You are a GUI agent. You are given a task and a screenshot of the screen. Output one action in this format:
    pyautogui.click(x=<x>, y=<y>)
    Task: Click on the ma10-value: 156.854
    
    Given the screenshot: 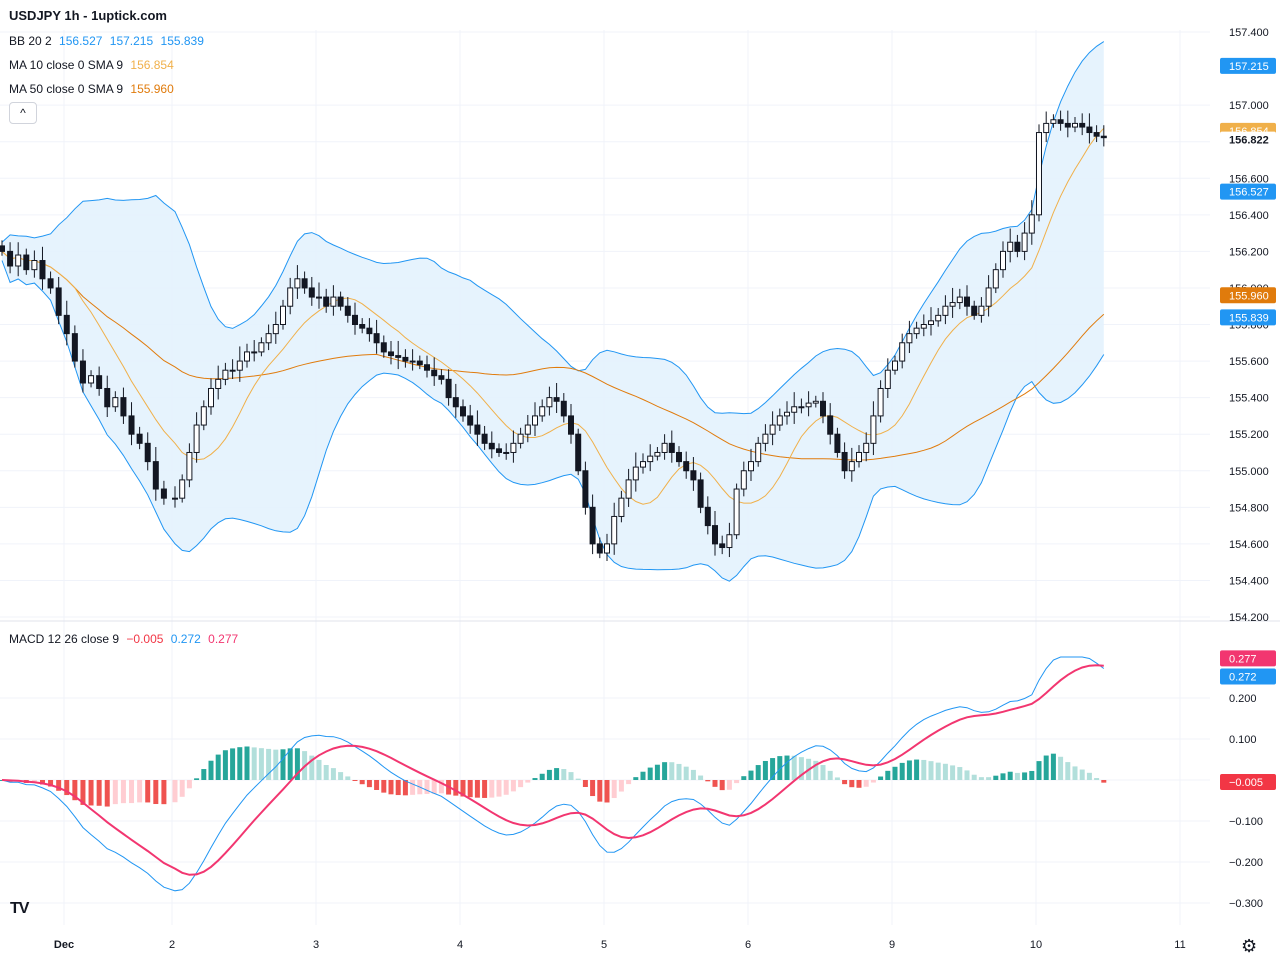 What is the action you would take?
    pyautogui.click(x=152, y=65)
    